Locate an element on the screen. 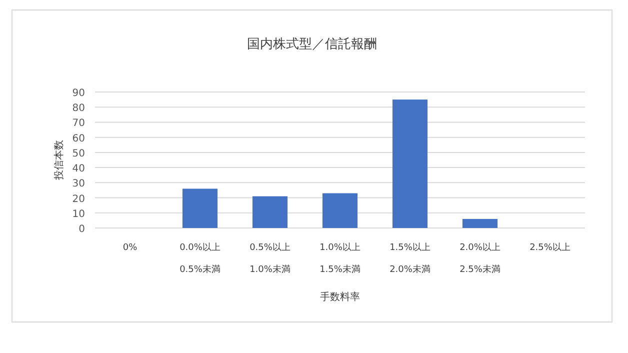 The height and width of the screenshot is (353, 628). category-label: 1.0%以上 1.5%未満 is located at coordinates (340, 259).